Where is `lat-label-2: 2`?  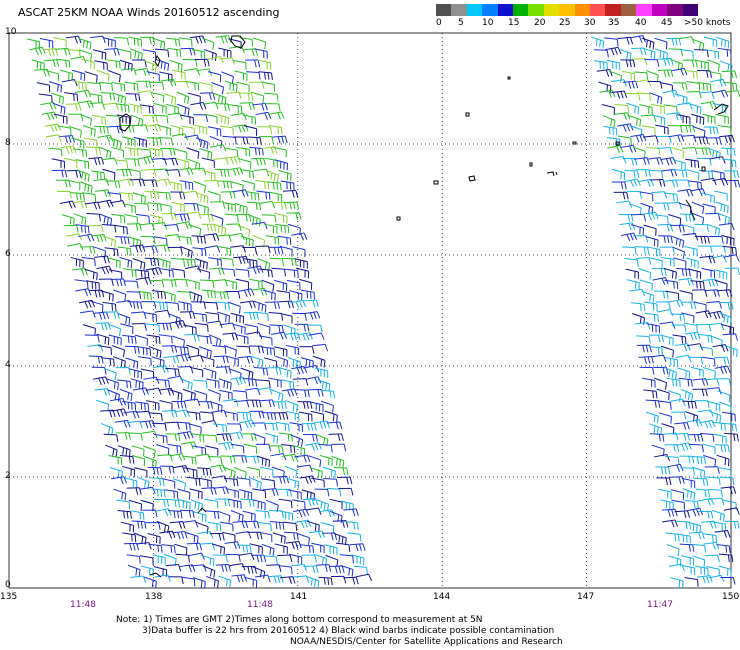 lat-label-2: 2 is located at coordinates (8, 476).